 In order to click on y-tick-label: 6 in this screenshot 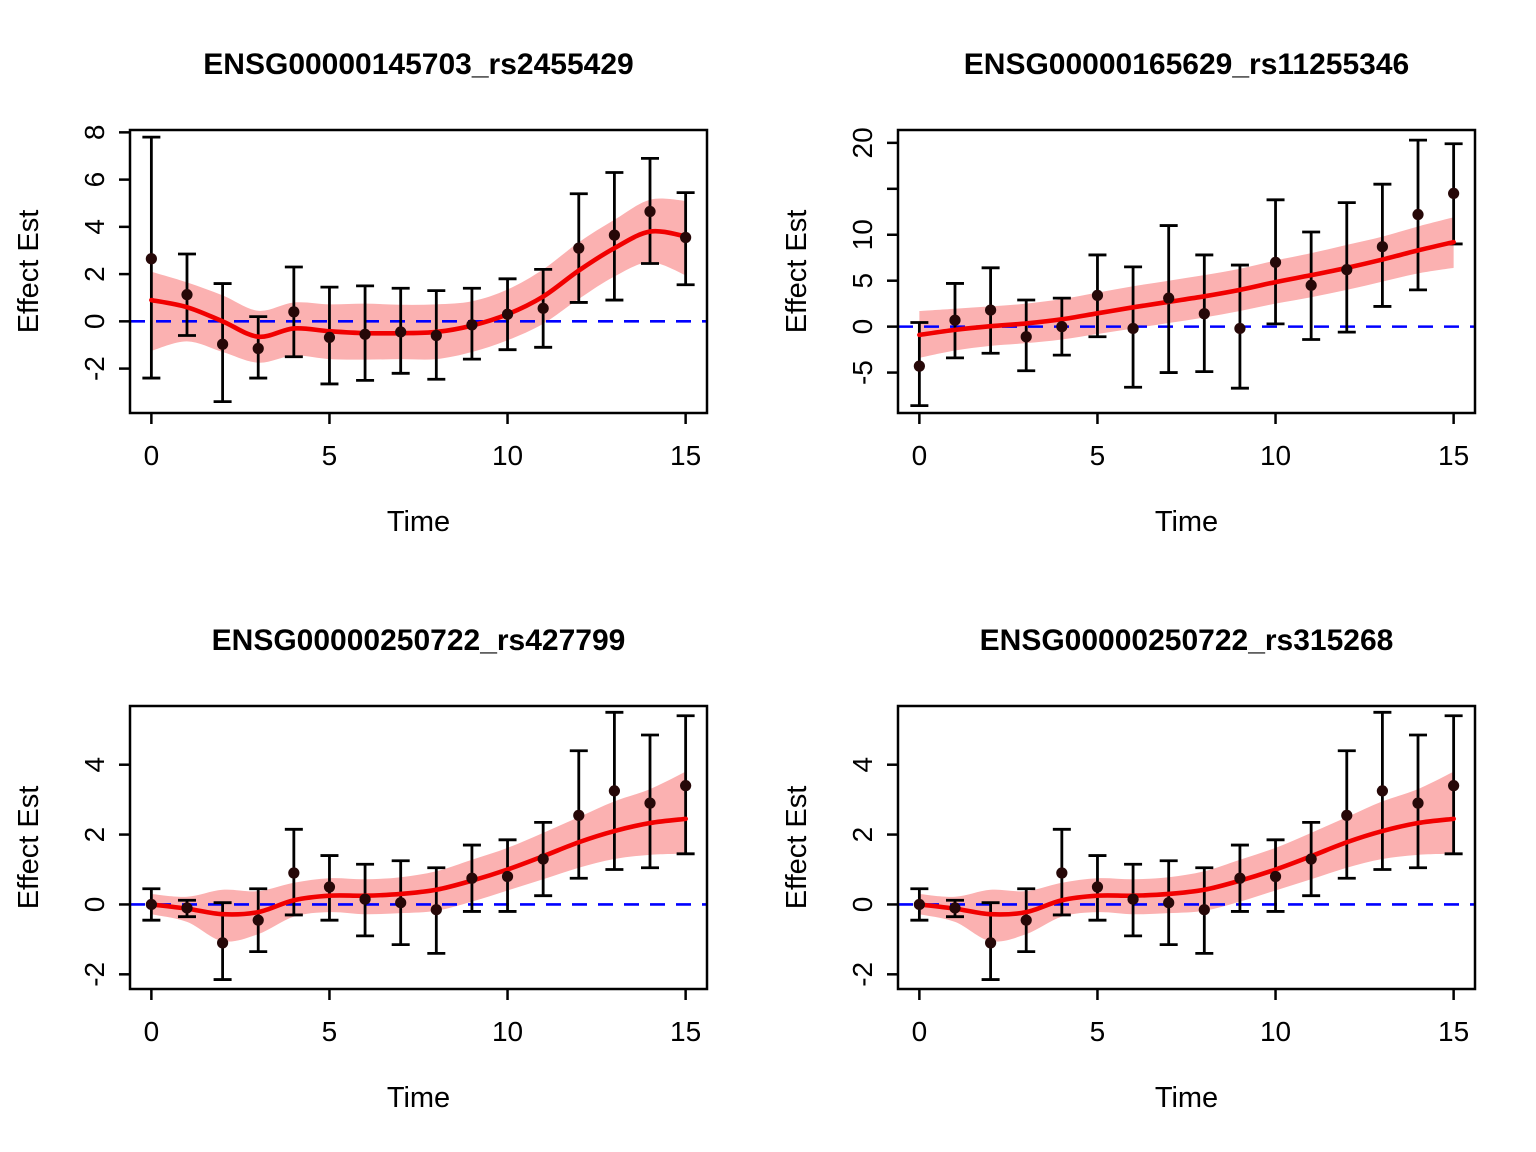, I will do `click(94, 180)`.